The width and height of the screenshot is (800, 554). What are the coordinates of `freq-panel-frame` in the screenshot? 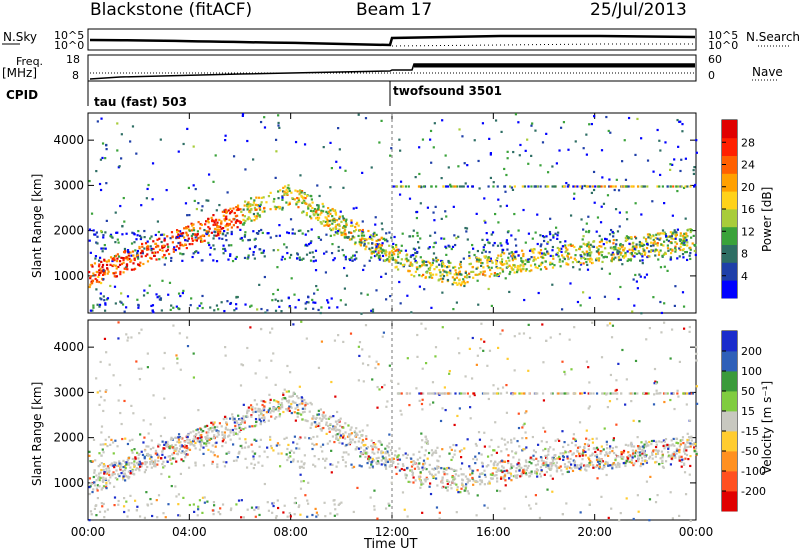 It's located at (392, 68).